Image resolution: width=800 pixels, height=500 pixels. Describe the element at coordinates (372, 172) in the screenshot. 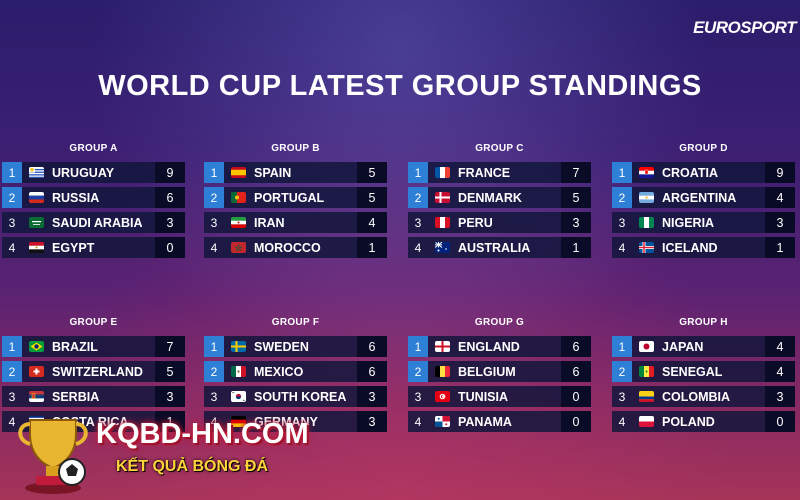

I see `points-cell: 5` at that location.